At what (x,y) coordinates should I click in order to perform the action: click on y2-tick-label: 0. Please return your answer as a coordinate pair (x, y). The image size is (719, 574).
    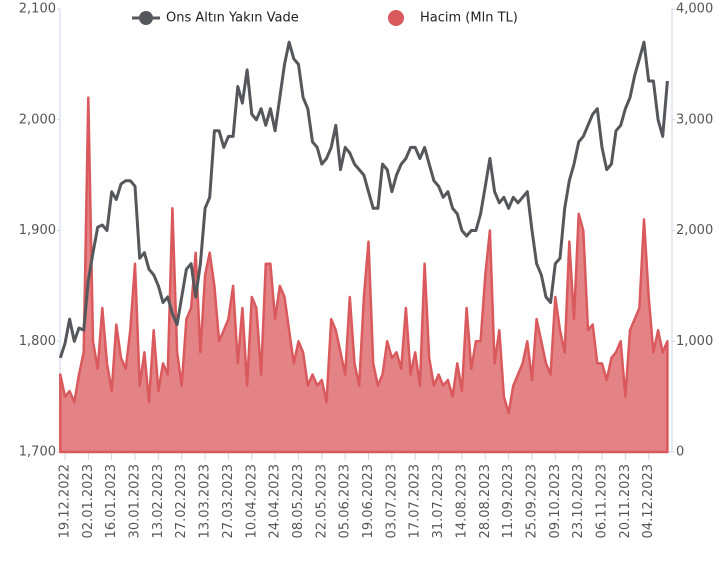
    Looking at the image, I should click on (680, 452).